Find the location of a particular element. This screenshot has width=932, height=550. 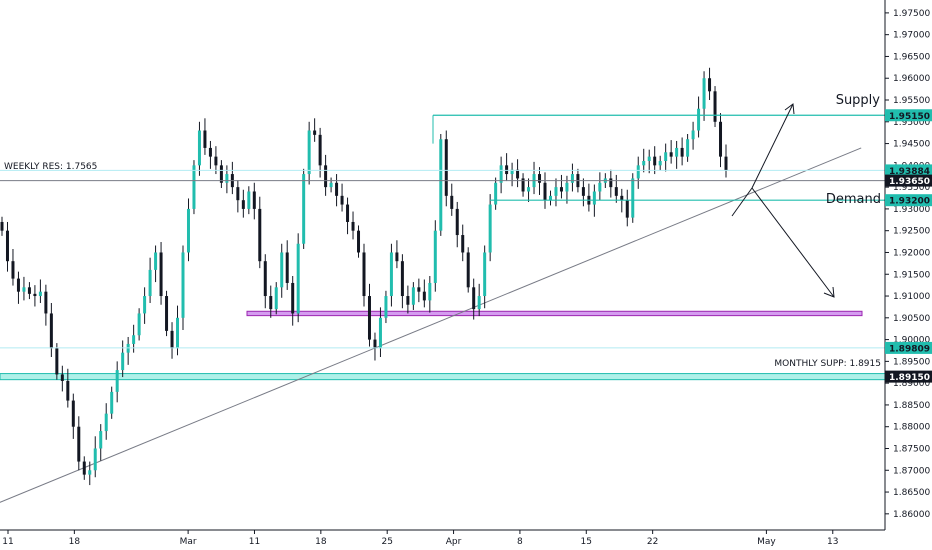

price-tick-label: 1.96000 is located at coordinates (911, 79).